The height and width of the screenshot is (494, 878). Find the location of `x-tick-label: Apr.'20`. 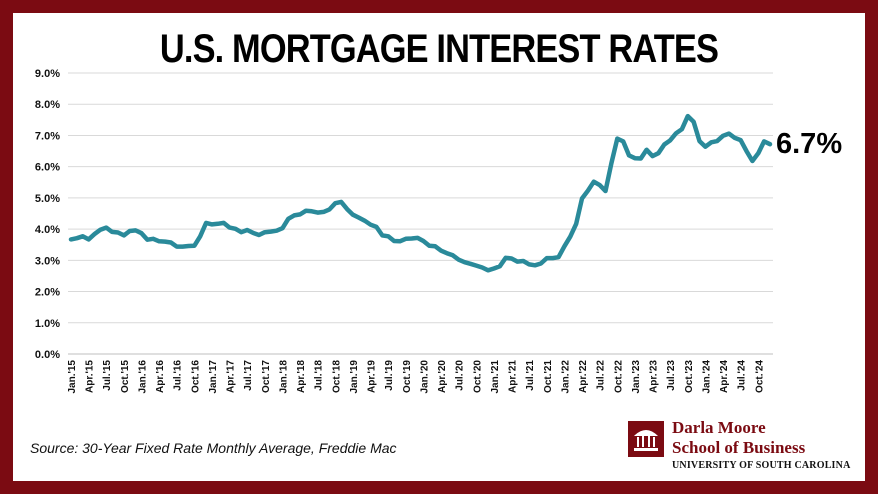

x-tick-label: Apr.'20 is located at coordinates (442, 376).